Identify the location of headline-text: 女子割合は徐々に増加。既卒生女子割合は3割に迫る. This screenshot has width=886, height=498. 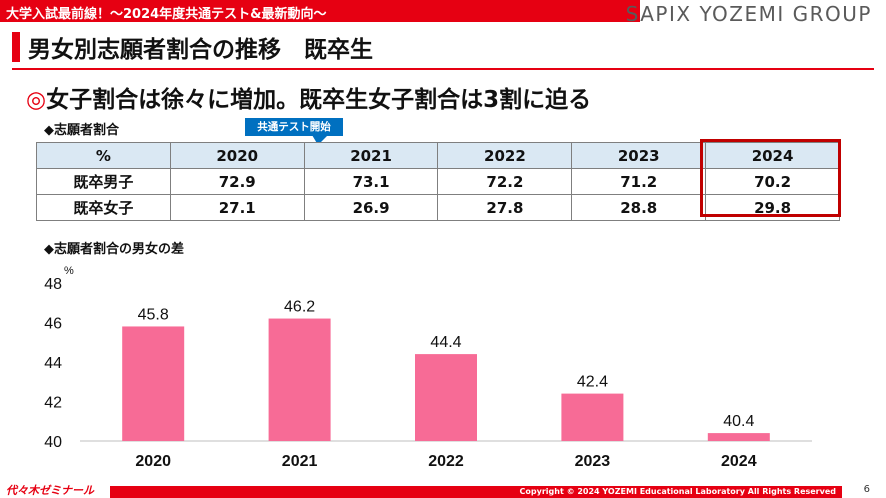
(319, 100).